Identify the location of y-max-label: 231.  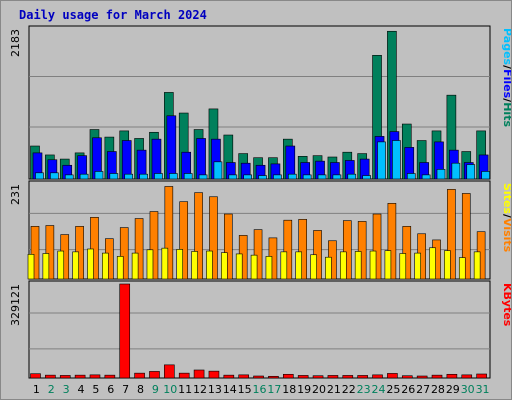
(15, 194).